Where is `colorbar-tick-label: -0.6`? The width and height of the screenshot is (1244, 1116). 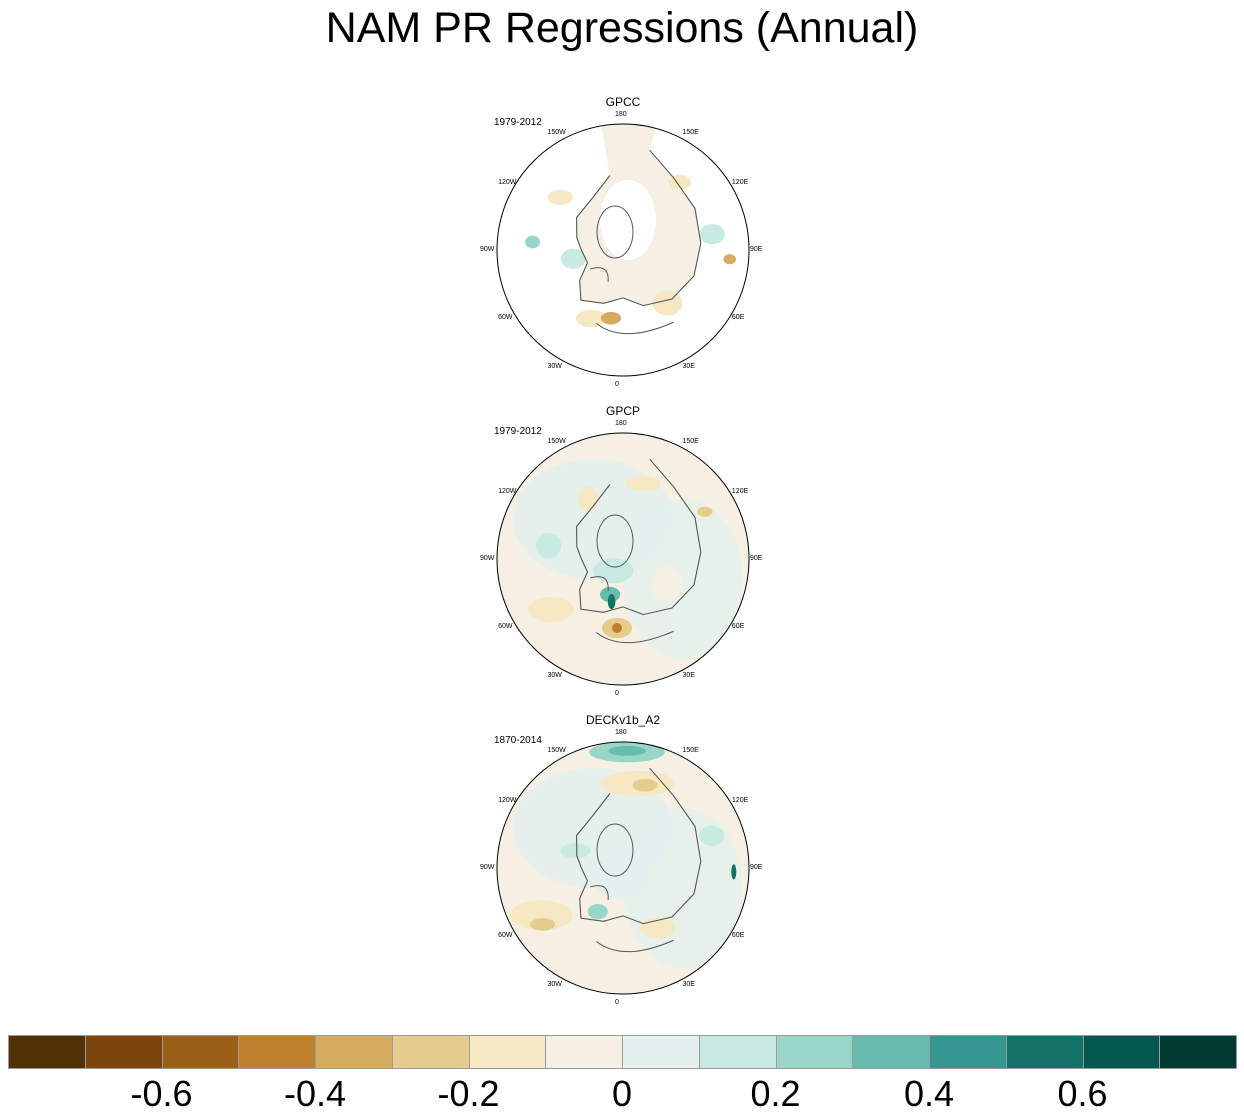 colorbar-tick-label: -0.6 is located at coordinates (161, 1093).